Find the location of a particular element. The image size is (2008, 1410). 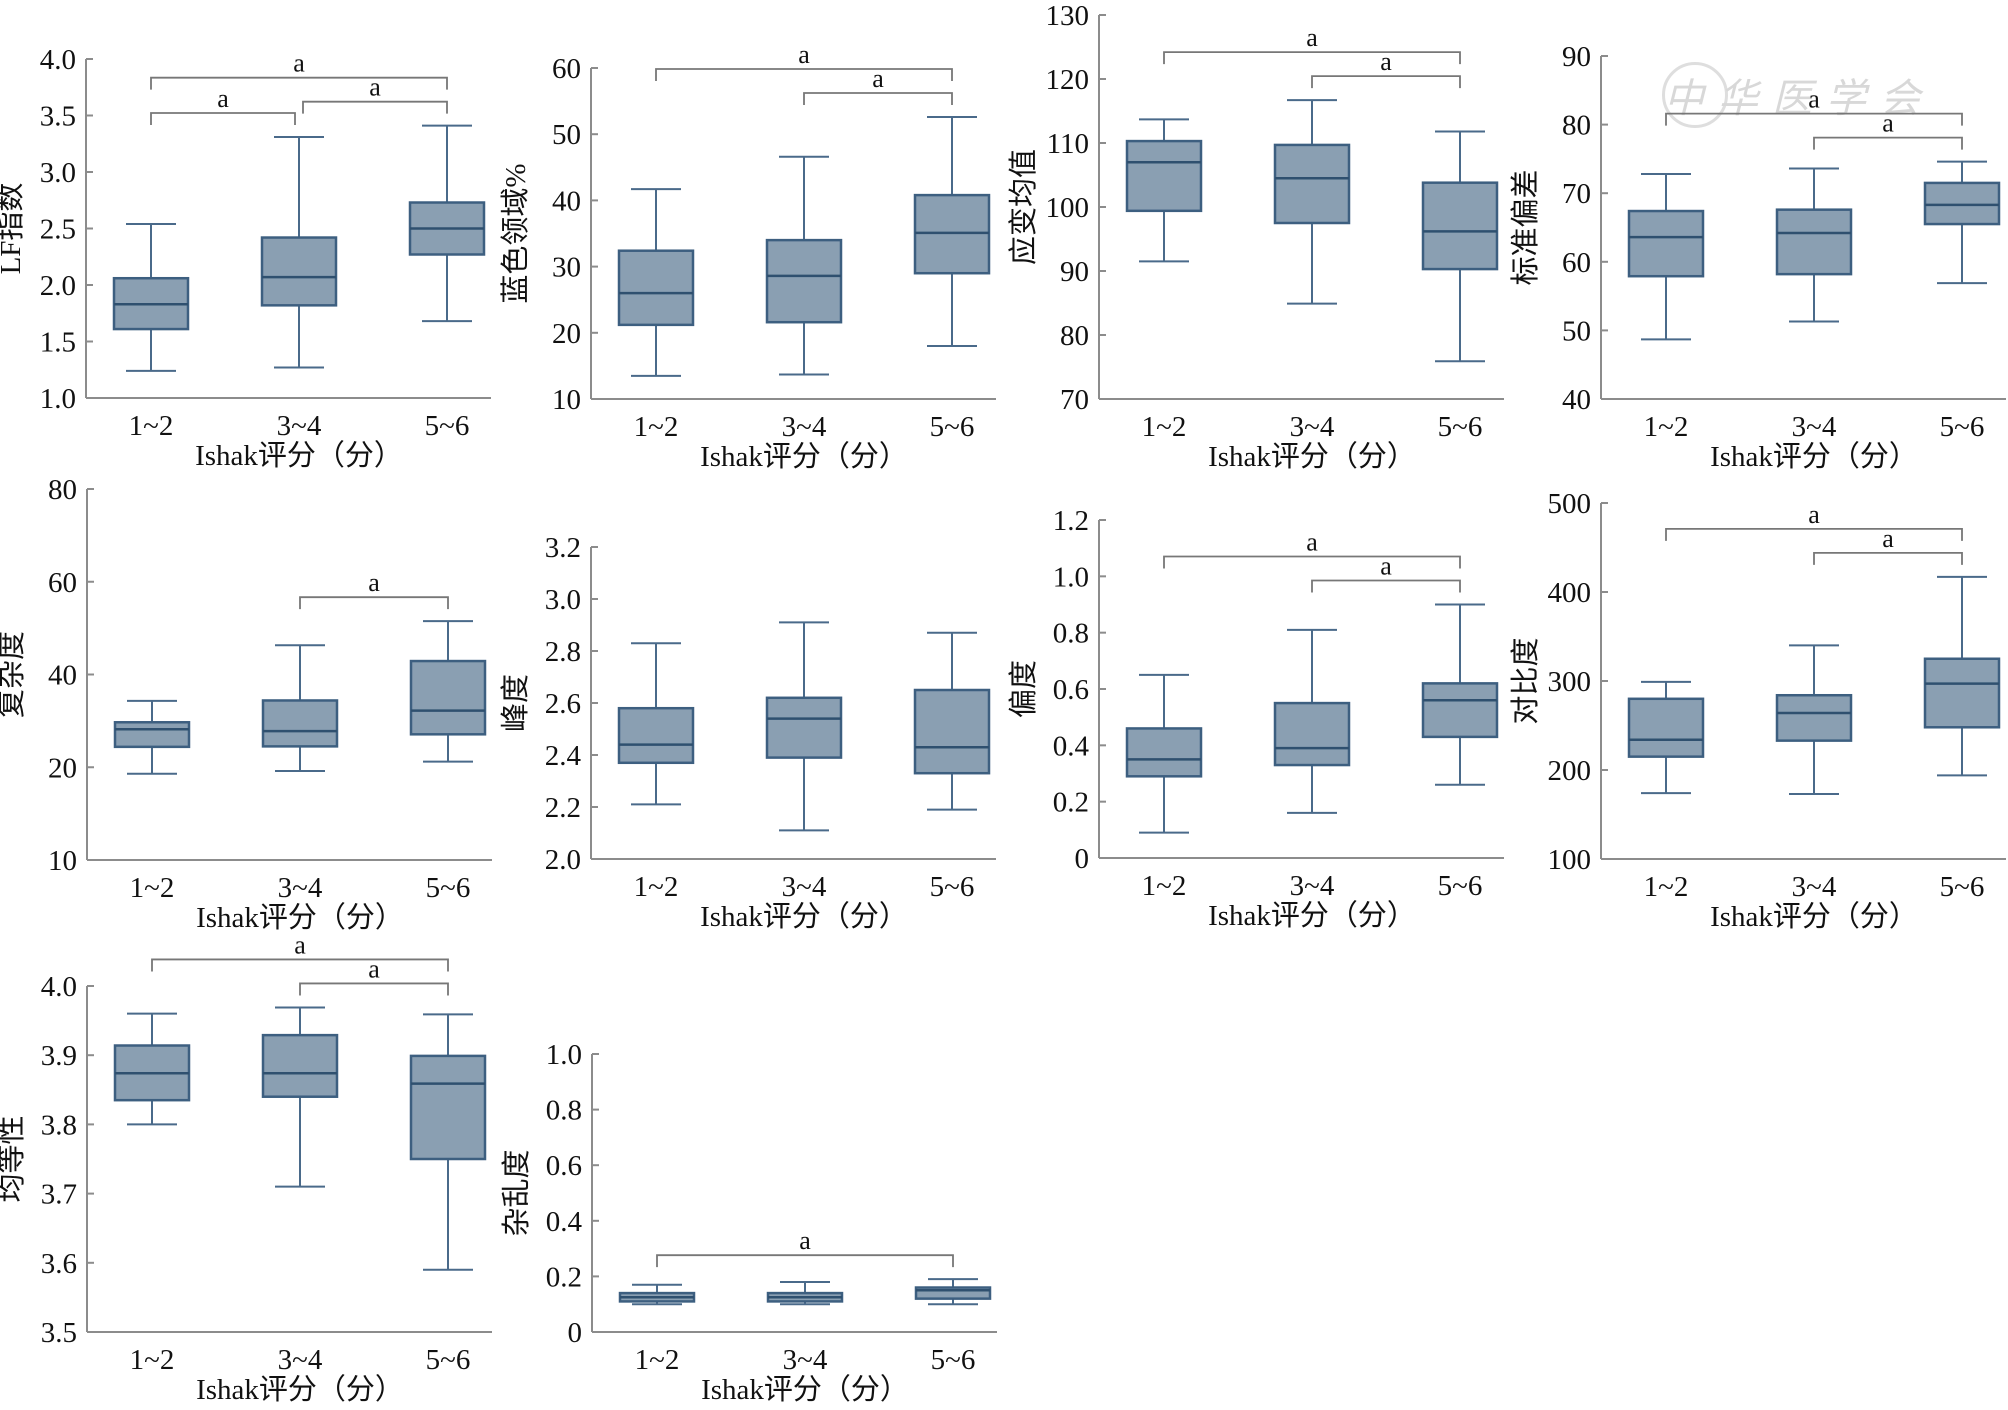

y-tick-label: 1.5 is located at coordinates (58, 343).